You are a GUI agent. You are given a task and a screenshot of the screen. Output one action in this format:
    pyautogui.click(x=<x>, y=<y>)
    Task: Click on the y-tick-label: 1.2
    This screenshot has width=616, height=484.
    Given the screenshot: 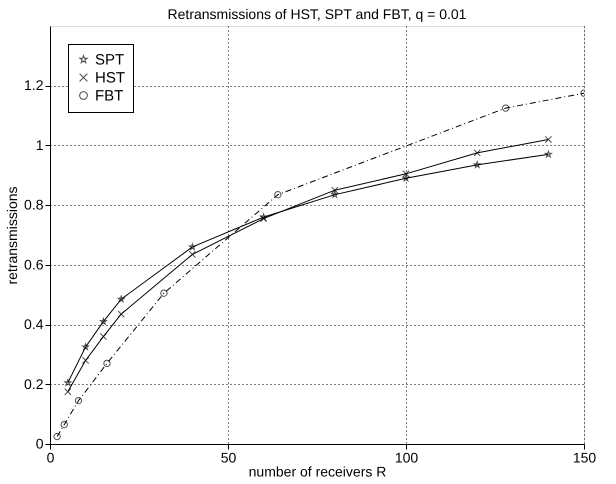 What is the action you would take?
    pyautogui.click(x=34, y=85)
    